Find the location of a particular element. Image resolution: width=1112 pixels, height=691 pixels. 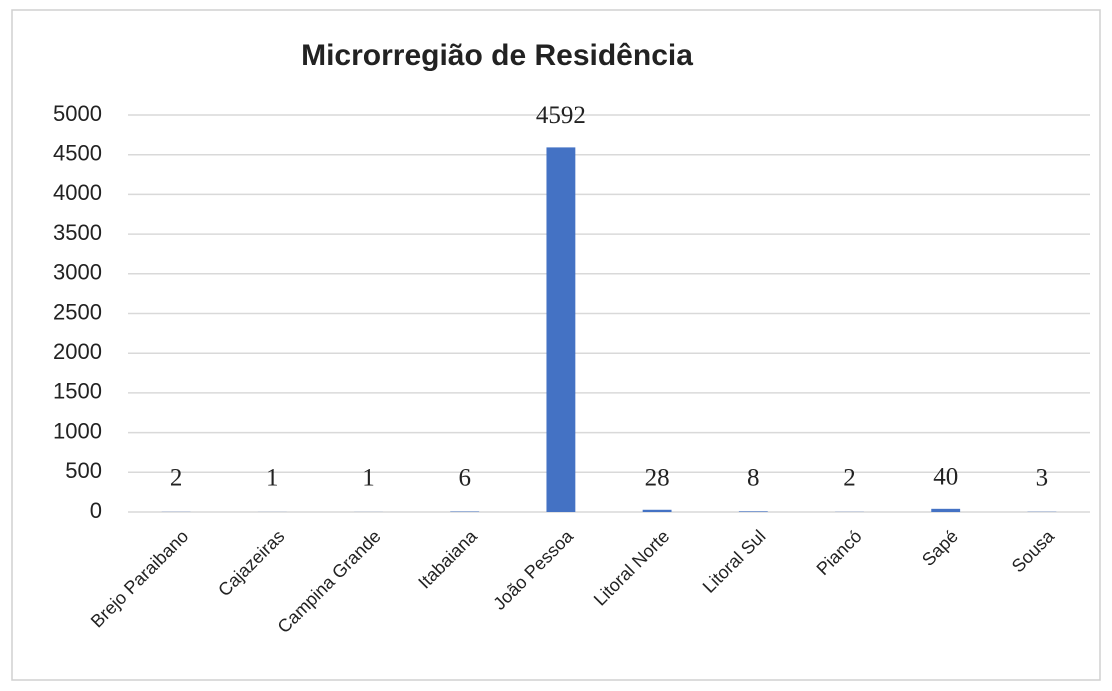

y-tick-label: 1500 is located at coordinates (77, 391).